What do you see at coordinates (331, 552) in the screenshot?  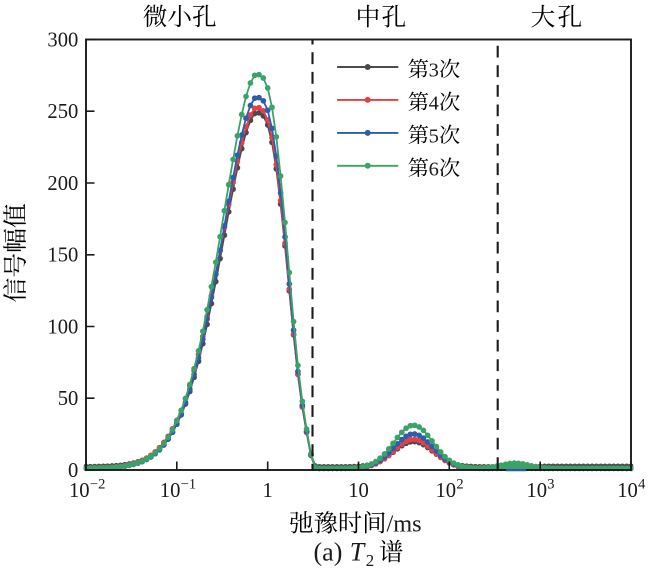 I see `svg-text: (a)` at bounding box center [331, 552].